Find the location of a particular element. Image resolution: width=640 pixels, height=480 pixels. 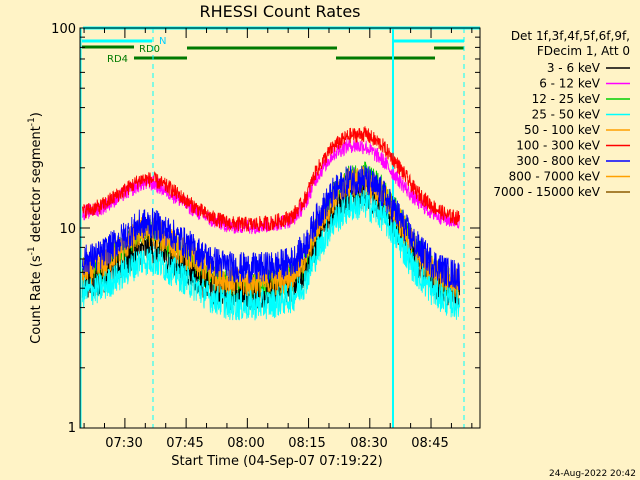

x-tick-label: 07:30 is located at coordinates (123, 443).